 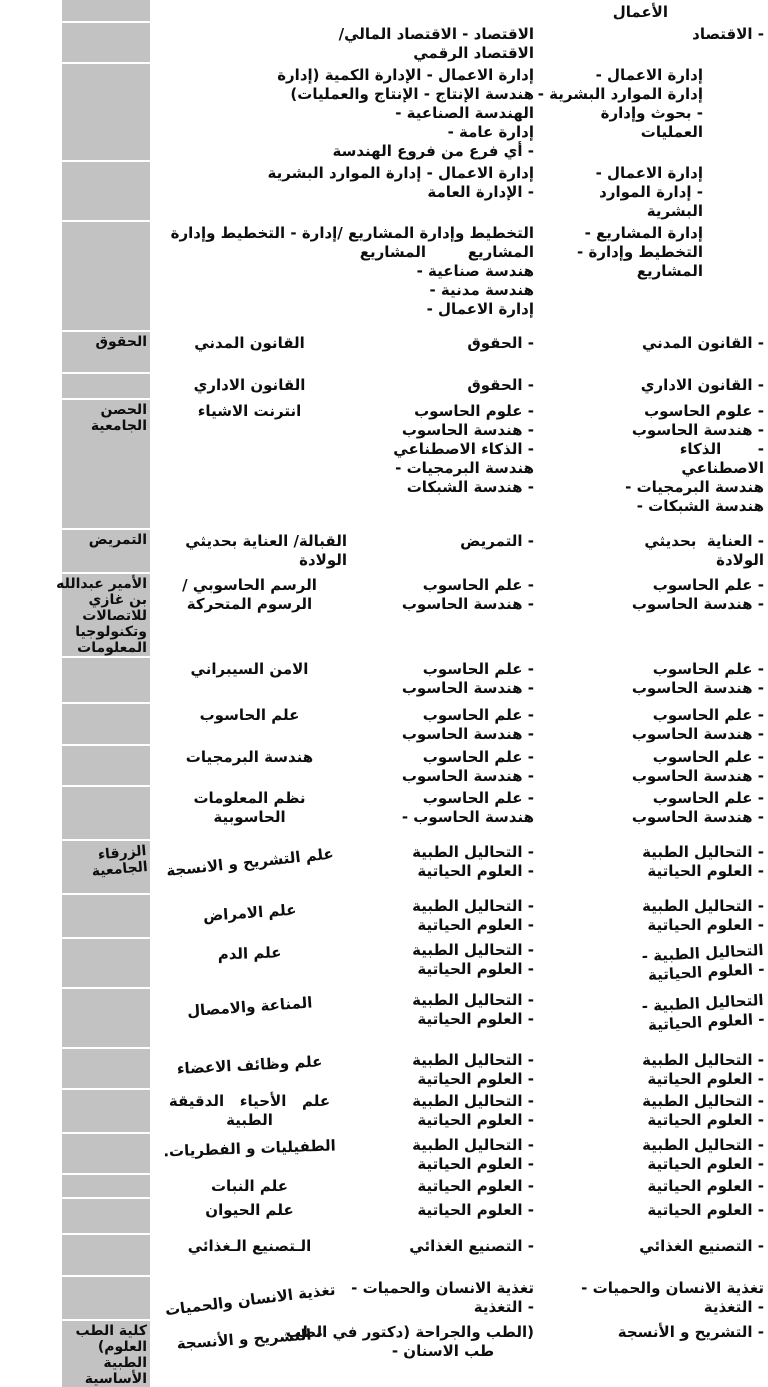 What do you see at coordinates (436, 34) in the screenshot?
I see `text-line: الاقتصاد - الاقتصاد المالي/` at bounding box center [436, 34].